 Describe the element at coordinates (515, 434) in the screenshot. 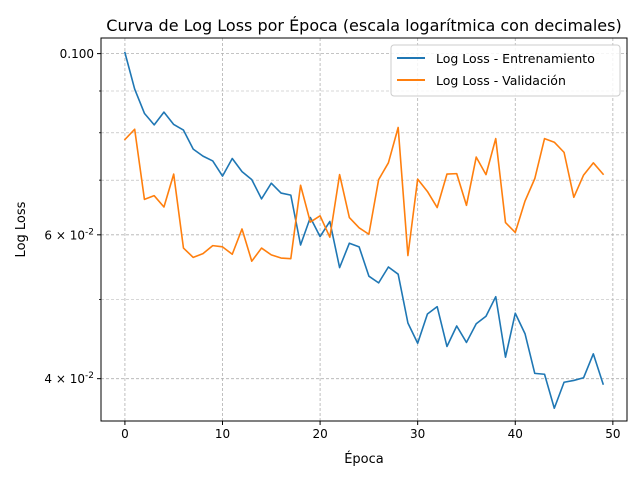

I see `x-tick-label: 40` at that location.